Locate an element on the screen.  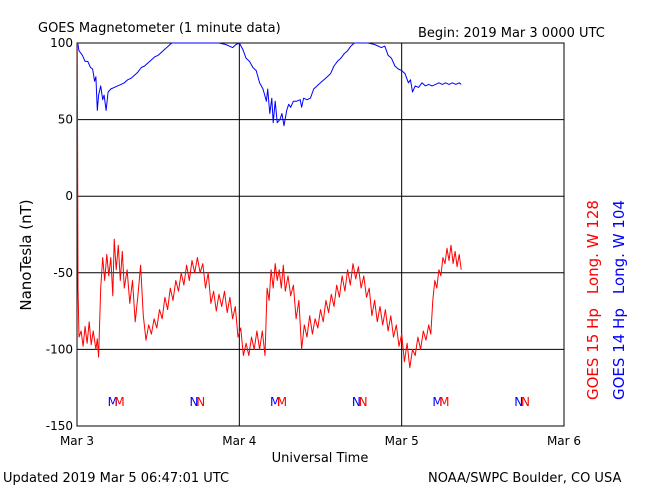
legend-entry: Long. W 128 is located at coordinates (593, 247).